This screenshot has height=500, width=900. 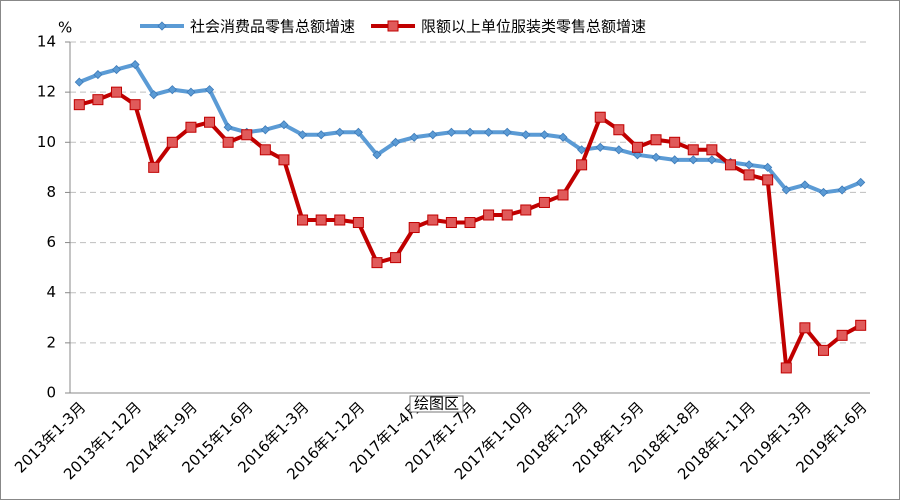 I want to click on y-tick-label: 12, so click(x=46, y=92).